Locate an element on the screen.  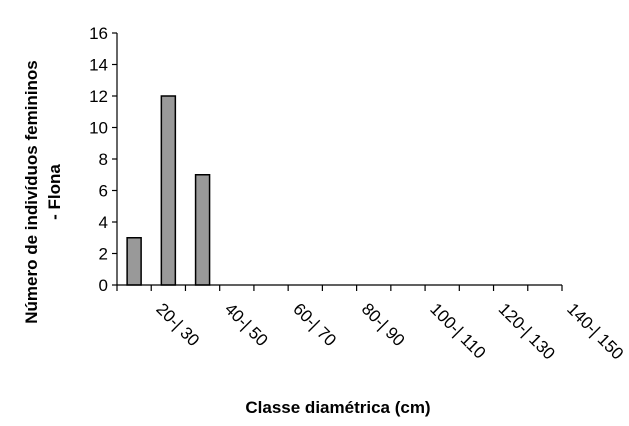
x-tick-label: 60-| 70 is located at coordinates (314, 324).